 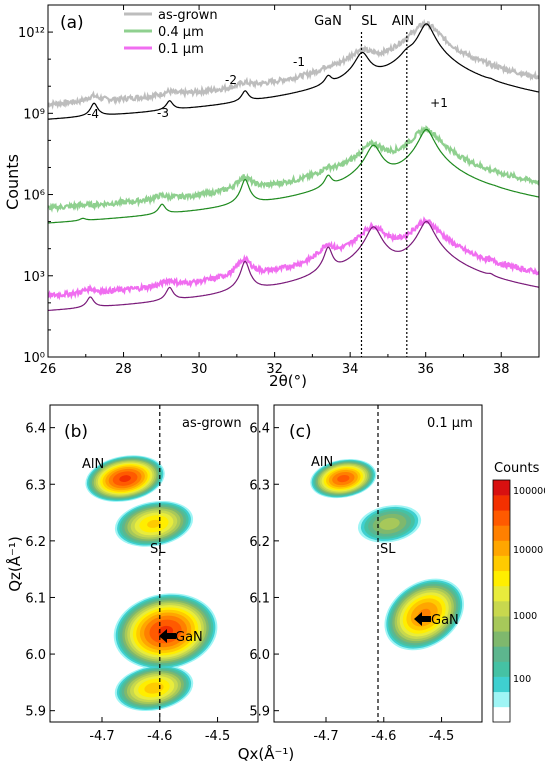 I want to click on y-tick-label-map: 6.0, so click(x=35, y=655).